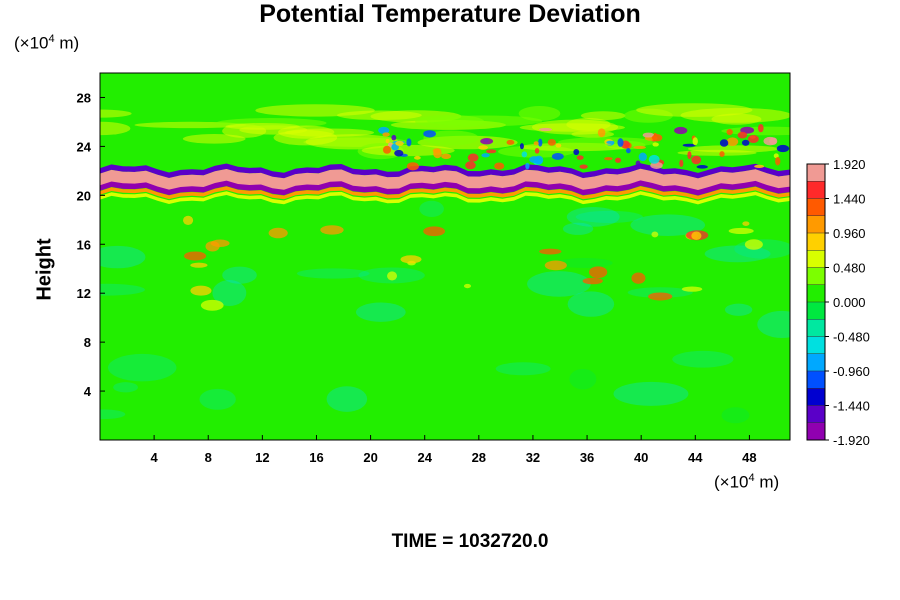 Image resolution: width=900 pixels, height=600 pixels. I want to click on y-axis-ticks: 4 8 12 16 20 24 28, so click(91, 244).